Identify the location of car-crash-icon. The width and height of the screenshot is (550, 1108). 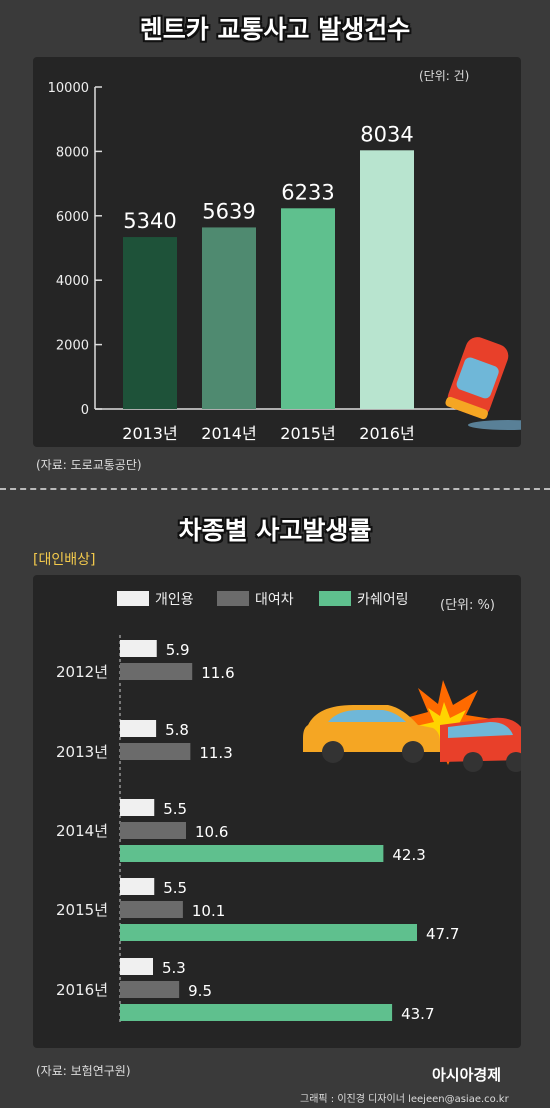
(412, 726).